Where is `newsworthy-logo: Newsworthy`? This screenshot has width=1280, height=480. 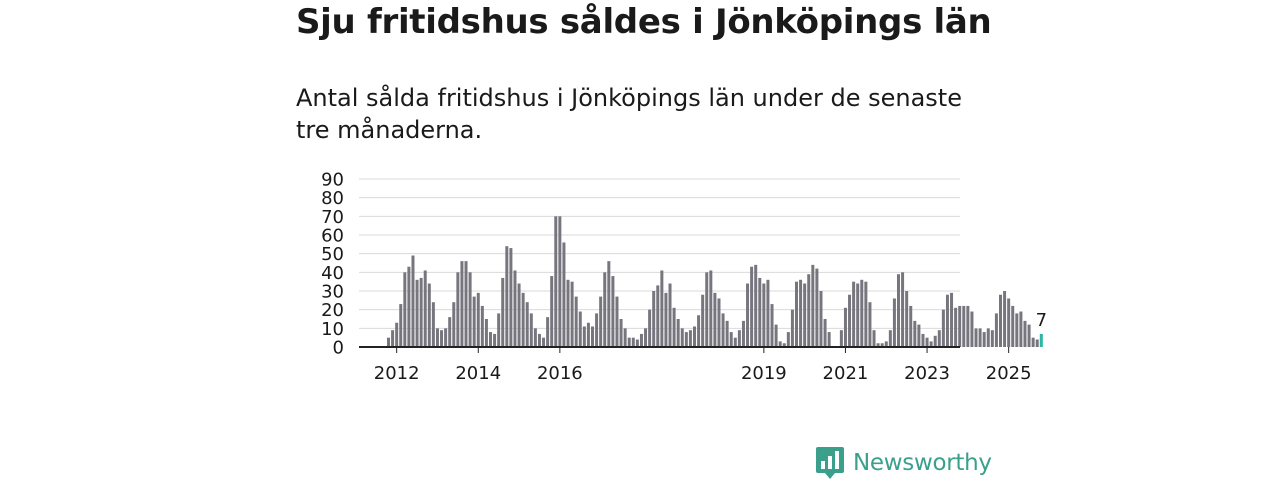
newsworthy-logo: Newsworthy is located at coordinates (903, 463).